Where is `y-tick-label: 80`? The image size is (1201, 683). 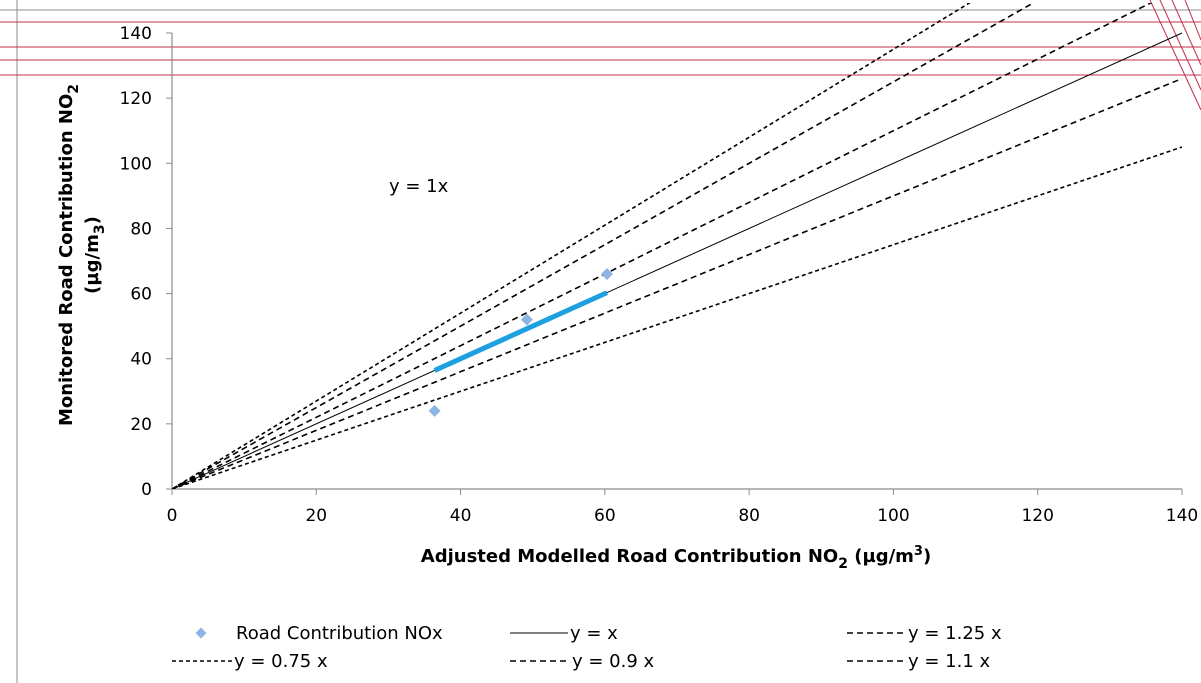 y-tick-label: 80 is located at coordinates (141, 229).